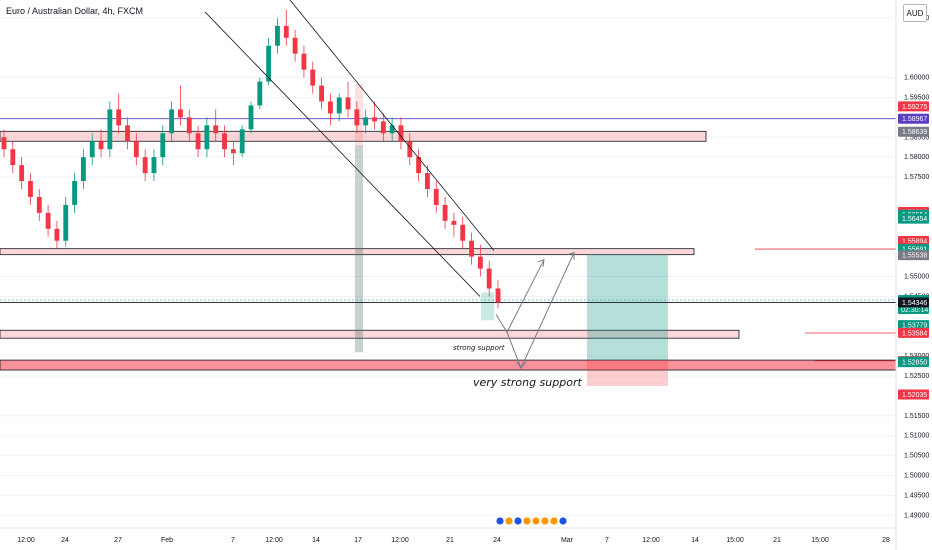 The width and height of the screenshot is (932, 550). Describe the element at coordinates (567, 540) in the screenshot. I see `time-tick: Mar` at that location.